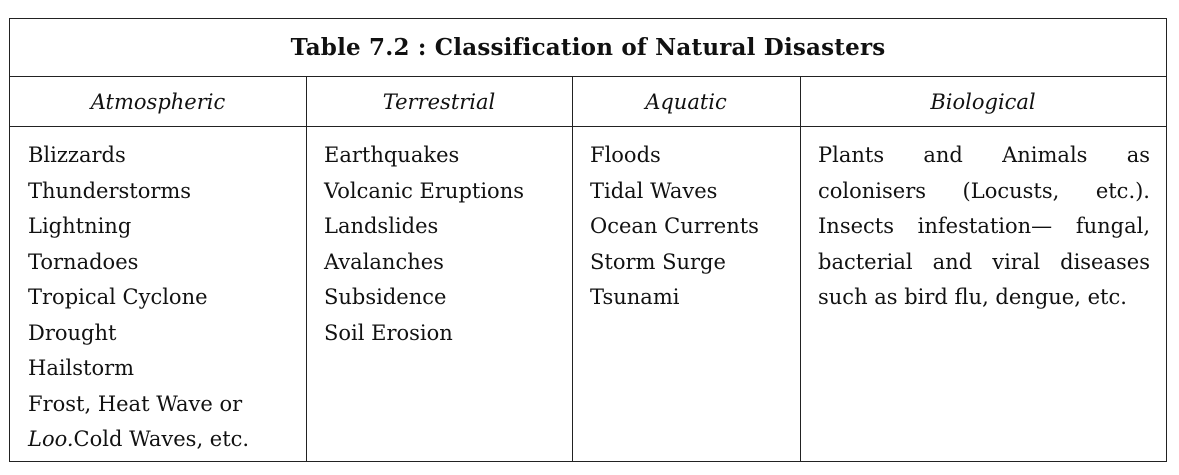  What do you see at coordinates (81, 368) in the screenshot?
I see `list-item: Hailstorm` at bounding box center [81, 368].